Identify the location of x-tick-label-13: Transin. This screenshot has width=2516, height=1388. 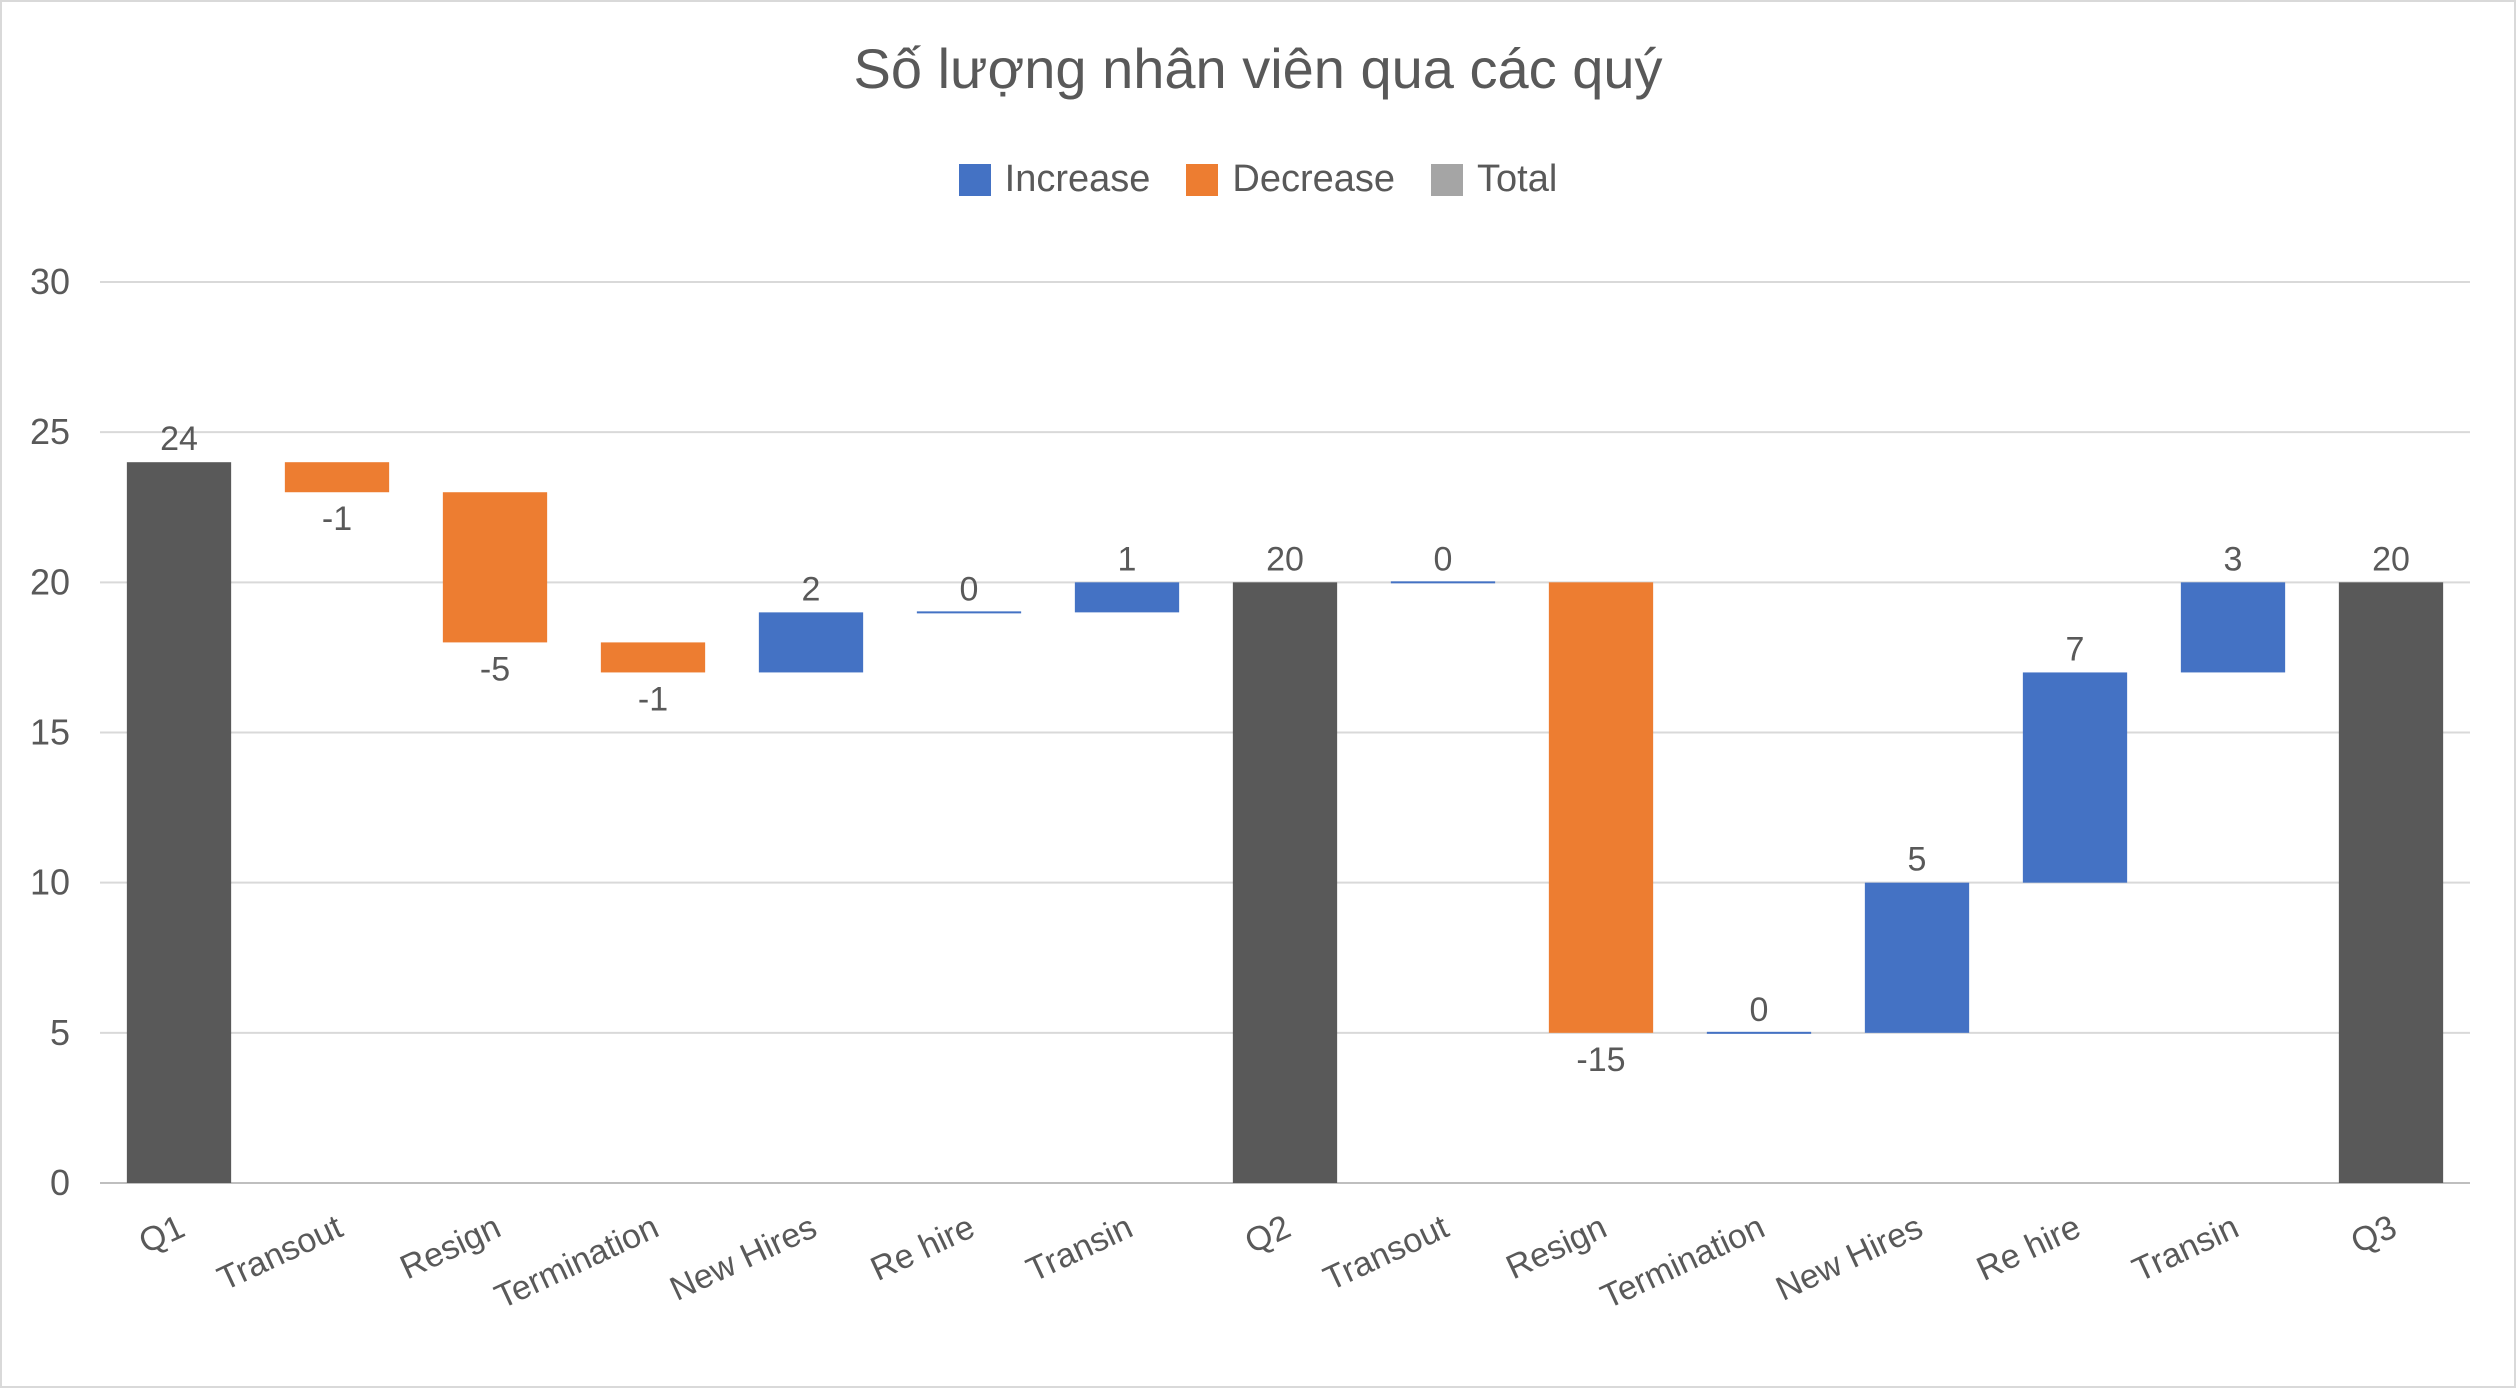
(2186, 1249).